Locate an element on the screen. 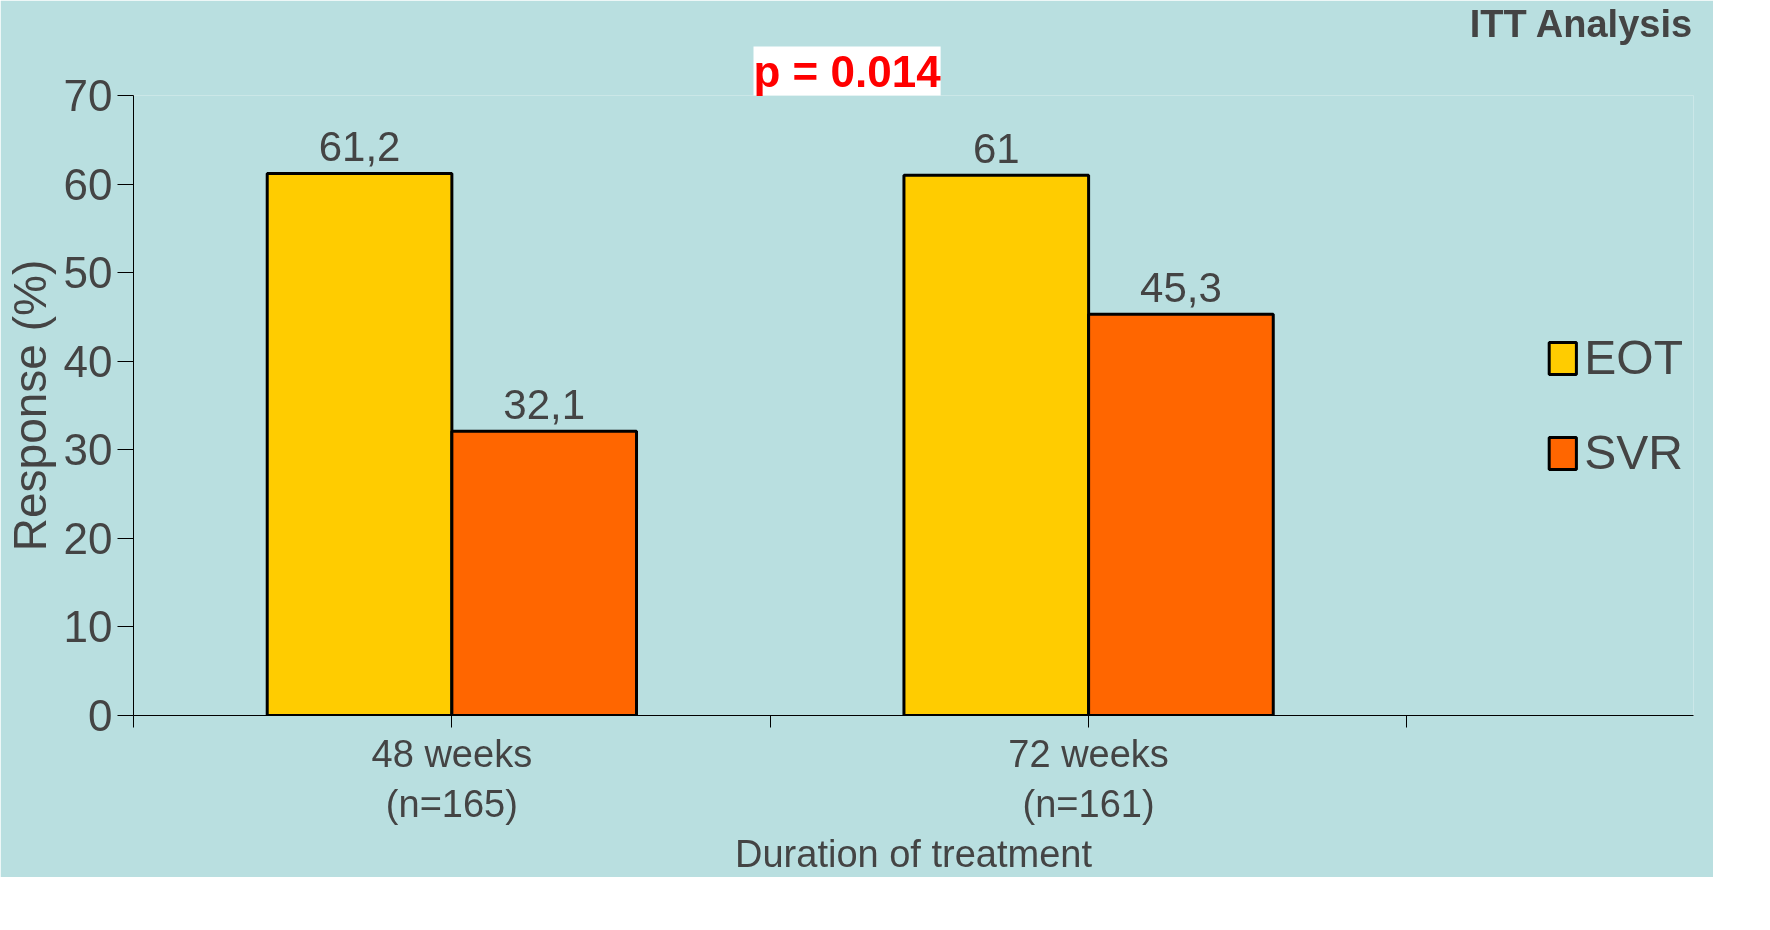 Image resolution: width=1770 pixels, height=930 pixels. x-axis-title: Duration of treatment is located at coordinates (914, 853).